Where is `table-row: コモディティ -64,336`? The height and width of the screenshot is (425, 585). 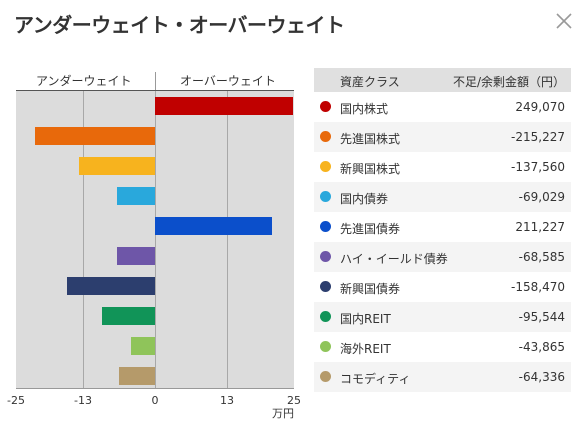 table-row: コモディティ -64,336 is located at coordinates (442, 377).